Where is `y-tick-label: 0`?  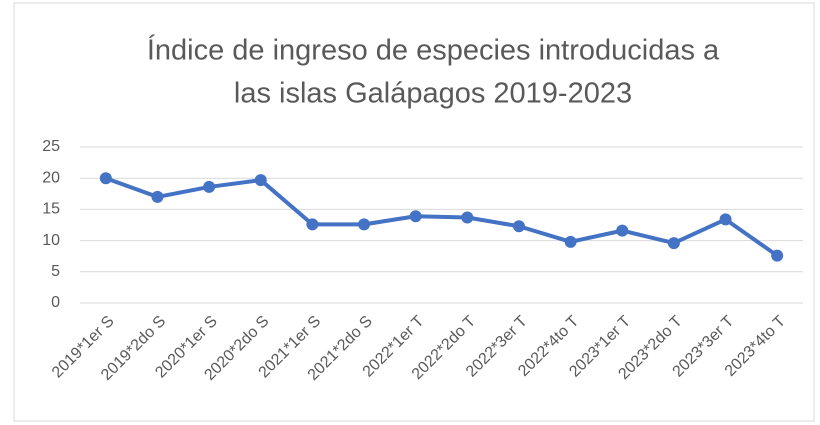 y-tick-label: 0 is located at coordinates (55, 302).